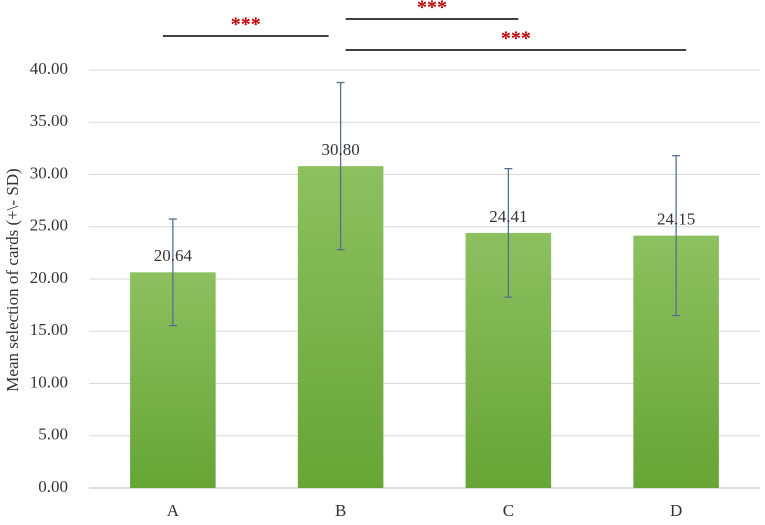 This screenshot has width=765, height=525. What do you see at coordinates (340, 510) in the screenshot?
I see `x-tick-label: B` at bounding box center [340, 510].